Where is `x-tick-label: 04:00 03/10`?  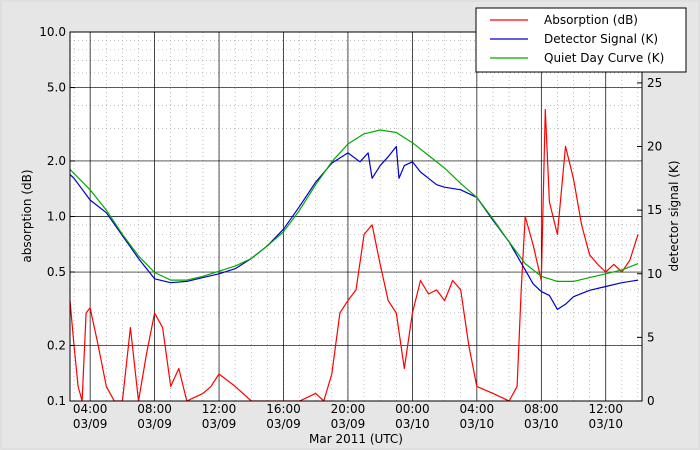 x-tick-label: 04:00 03/10 is located at coordinates (477, 416).